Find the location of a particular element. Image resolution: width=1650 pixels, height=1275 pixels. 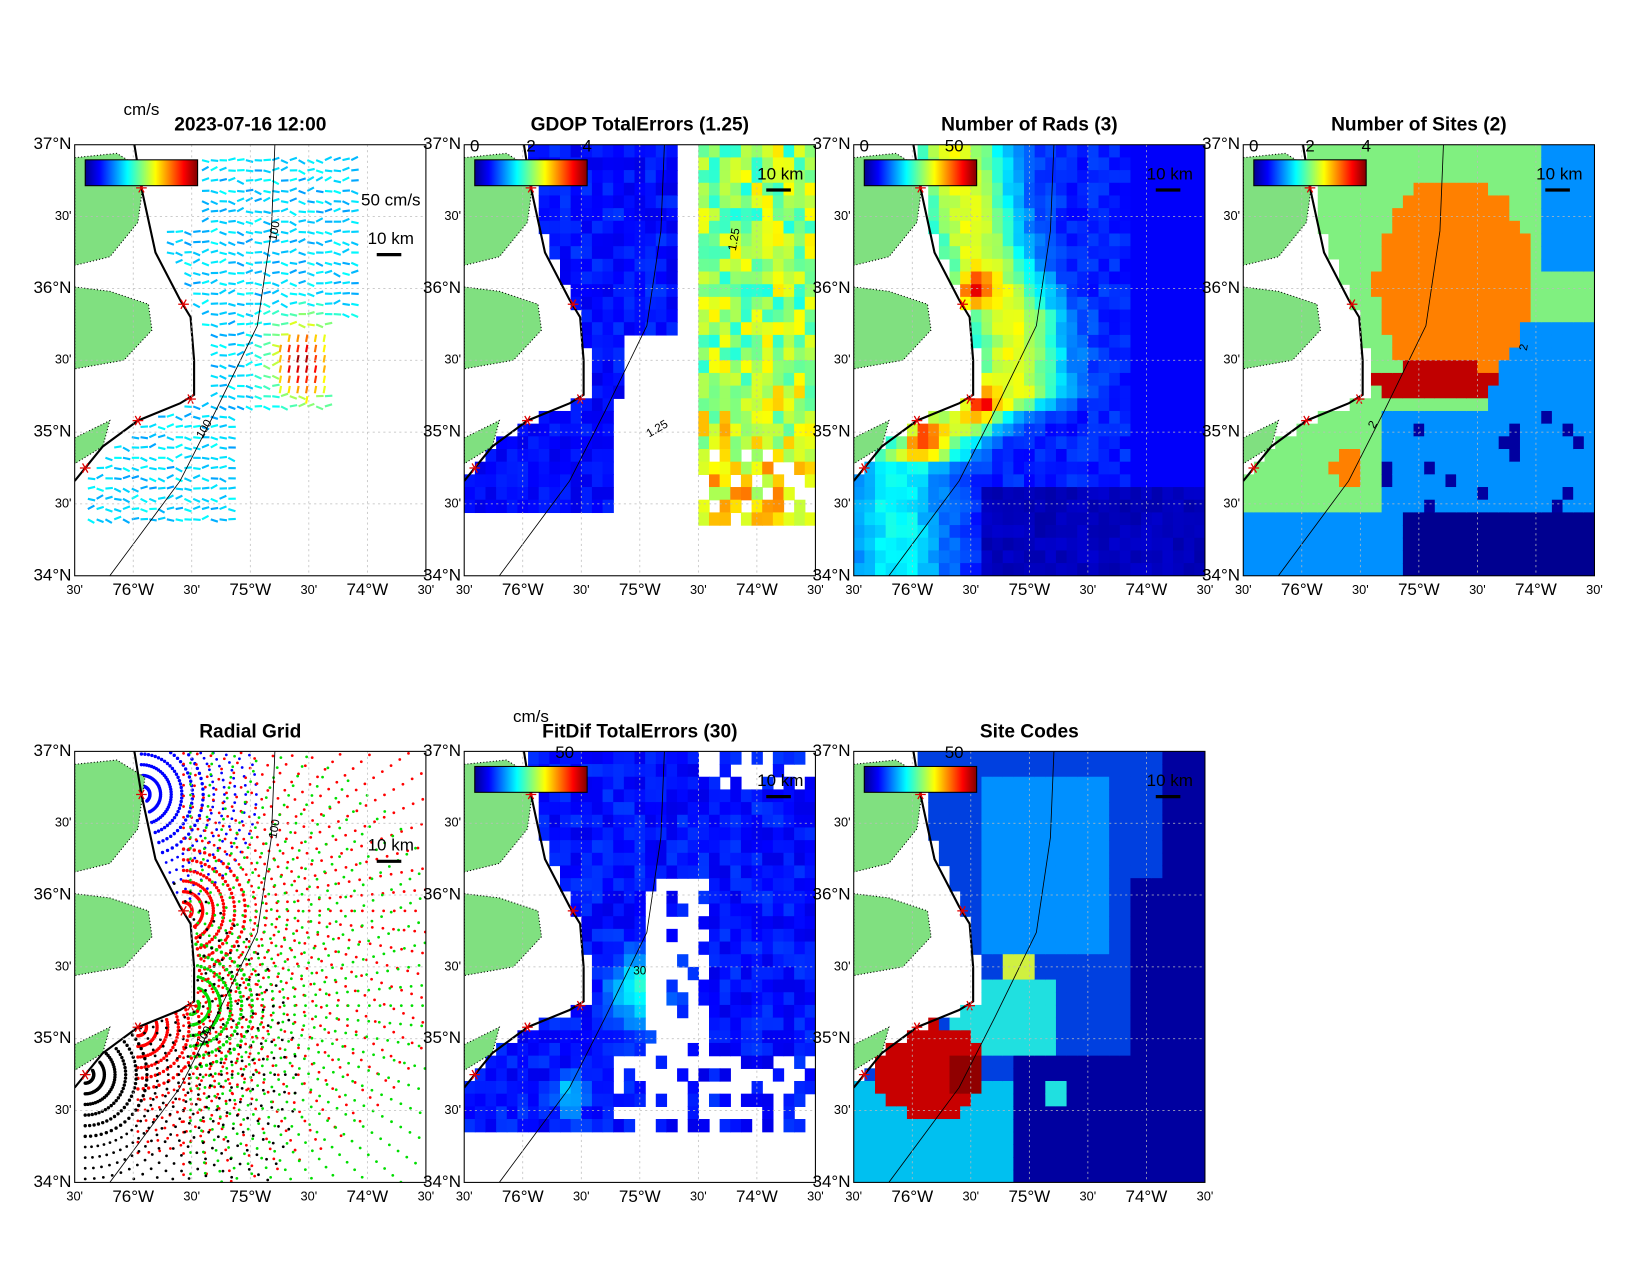

panel-title: Number of Rads (3) is located at coordinates (1029, 125).